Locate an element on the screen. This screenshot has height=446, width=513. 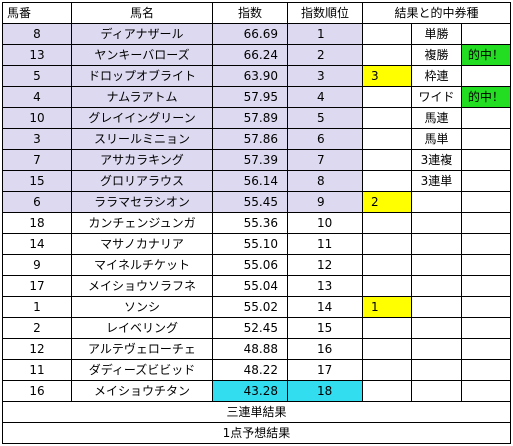
cell-rank: 5 is located at coordinates (325, 118).